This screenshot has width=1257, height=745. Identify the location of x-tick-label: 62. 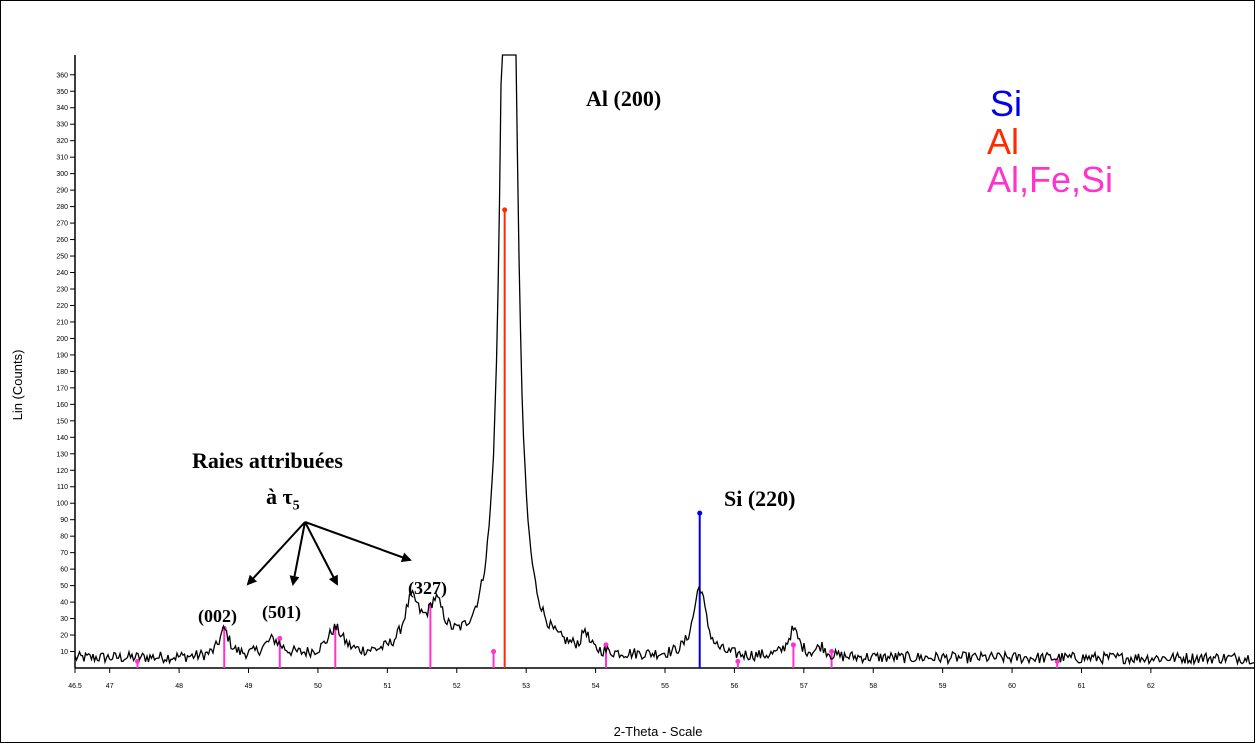
(1151, 686).